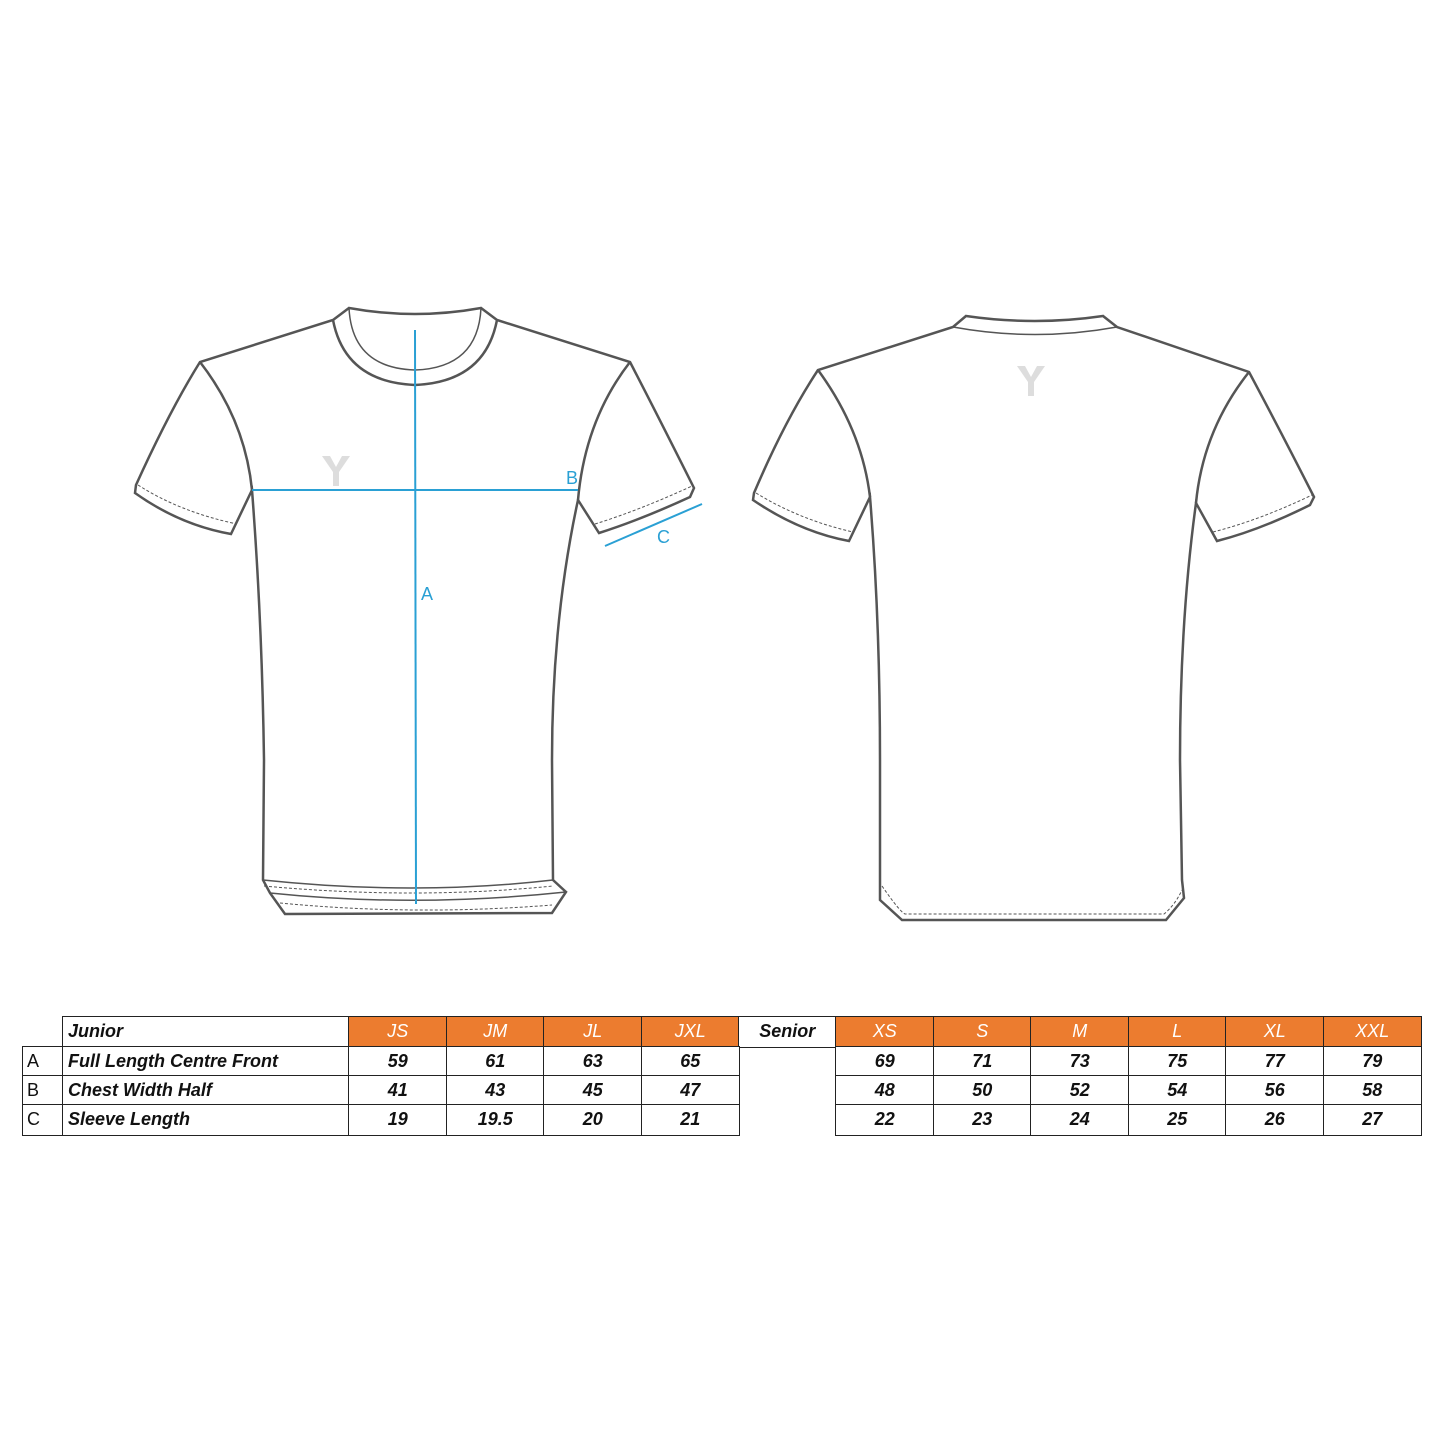  Describe the element at coordinates (690, 1061) in the screenshot. I see `junior-value: 65` at that location.